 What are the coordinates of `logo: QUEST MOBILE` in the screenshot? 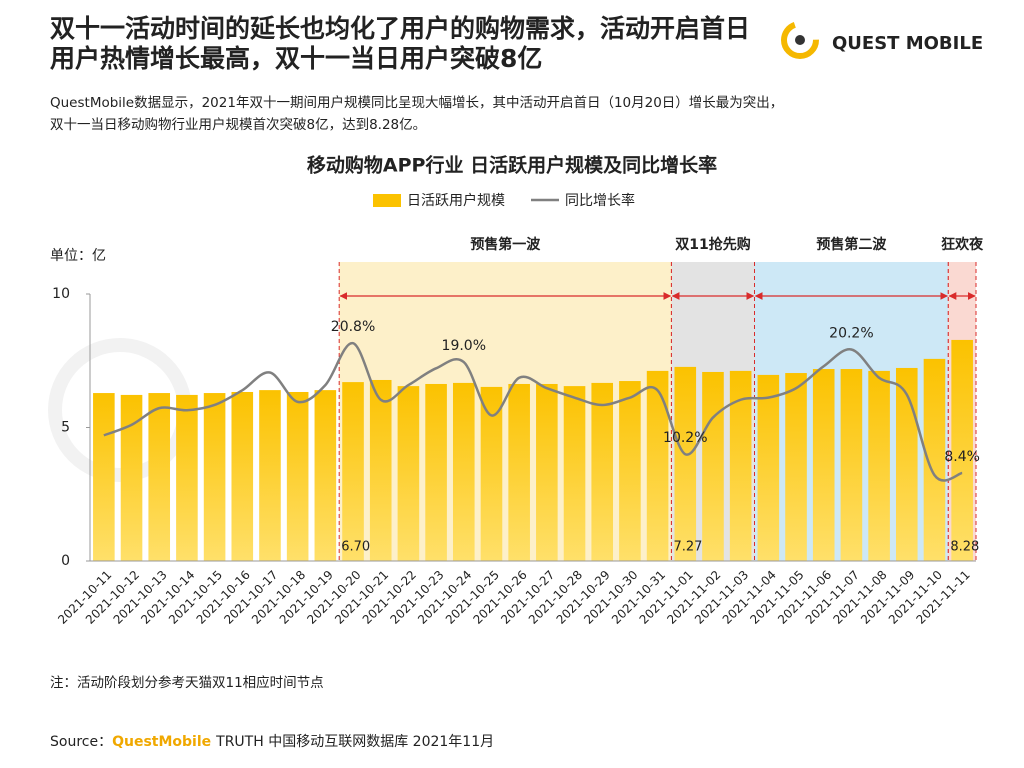 It's located at (882, 40).